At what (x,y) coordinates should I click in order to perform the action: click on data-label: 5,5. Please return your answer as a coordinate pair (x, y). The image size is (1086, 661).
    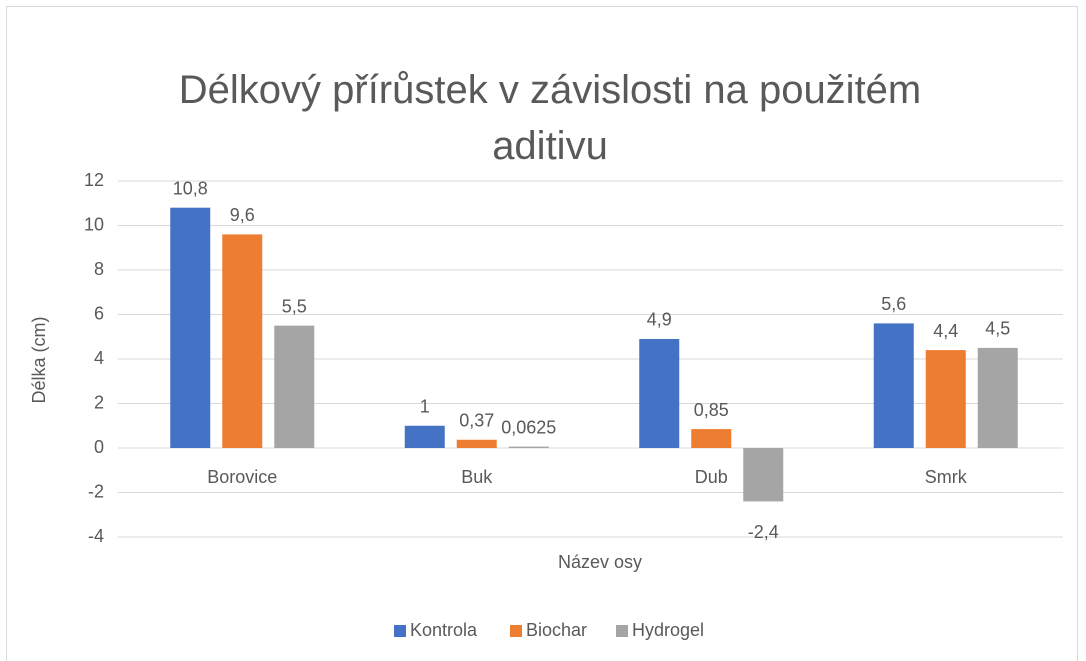
    Looking at the image, I should click on (294, 306).